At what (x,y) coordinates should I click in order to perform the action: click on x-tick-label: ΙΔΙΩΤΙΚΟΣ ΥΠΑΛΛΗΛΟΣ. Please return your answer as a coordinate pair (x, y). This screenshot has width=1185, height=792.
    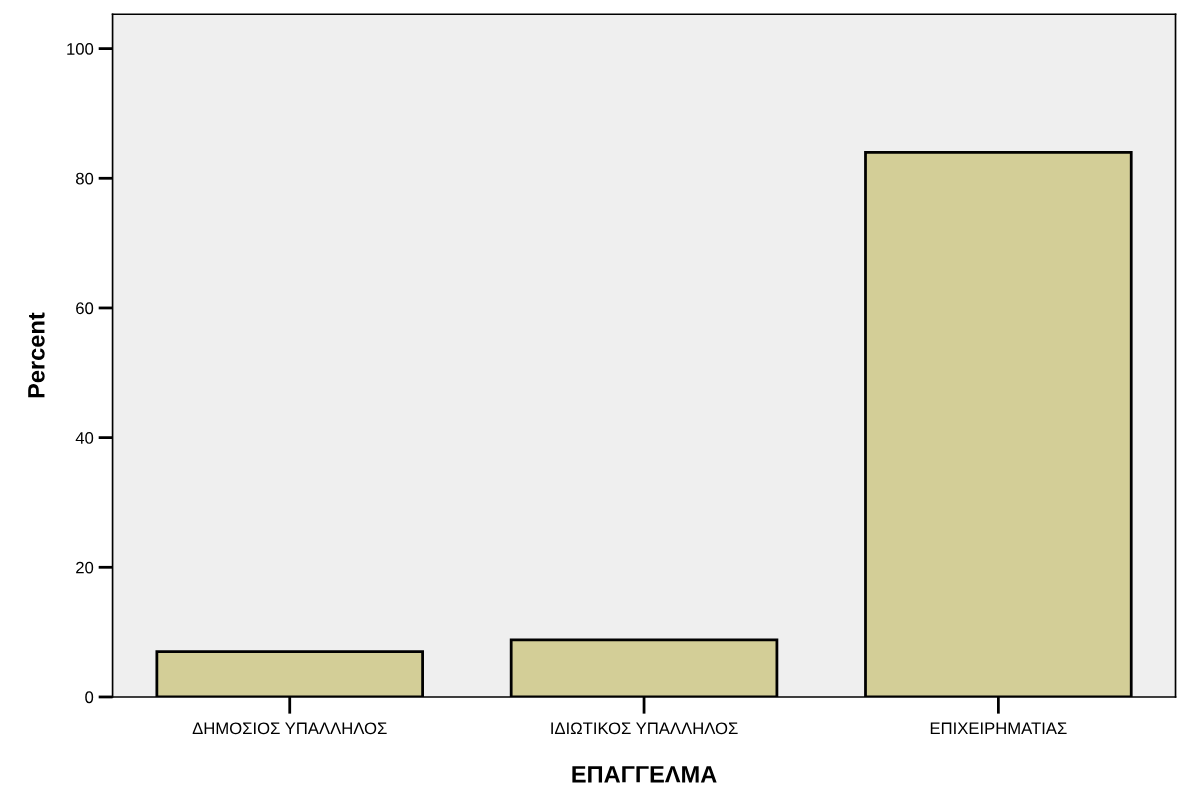
    Looking at the image, I should click on (644, 728).